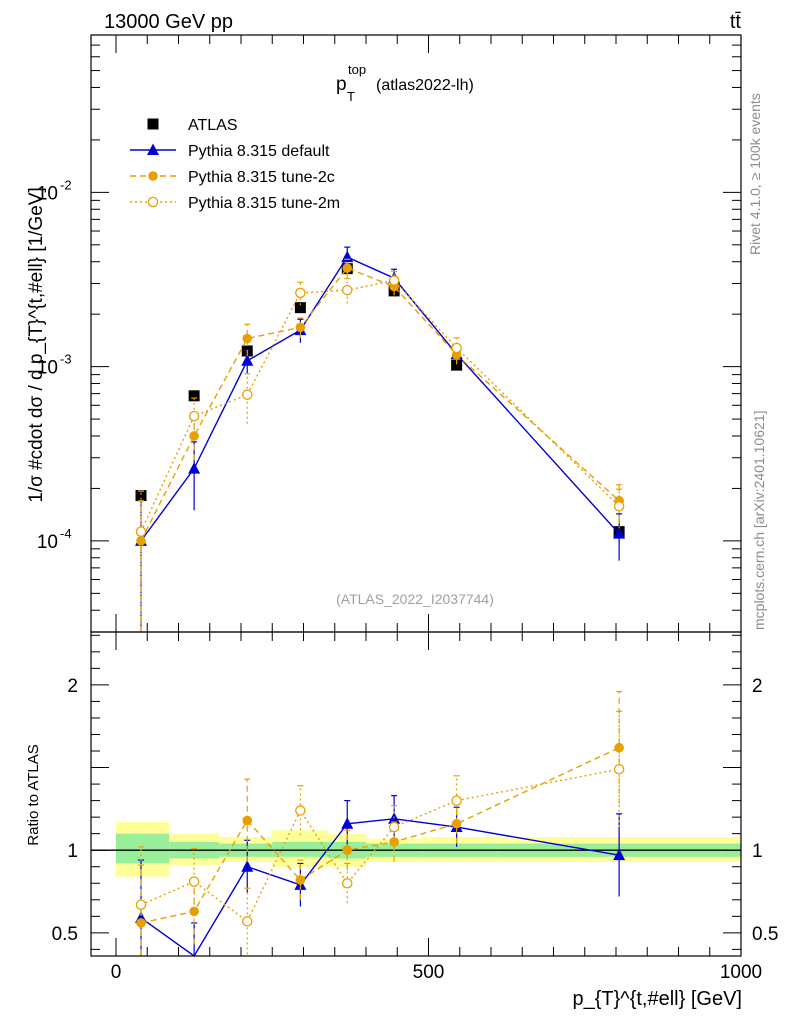 The height and width of the screenshot is (1024, 786). Describe the element at coordinates (66, 359) in the screenshot. I see `main-y-tick-label-exponent: -3` at that location.